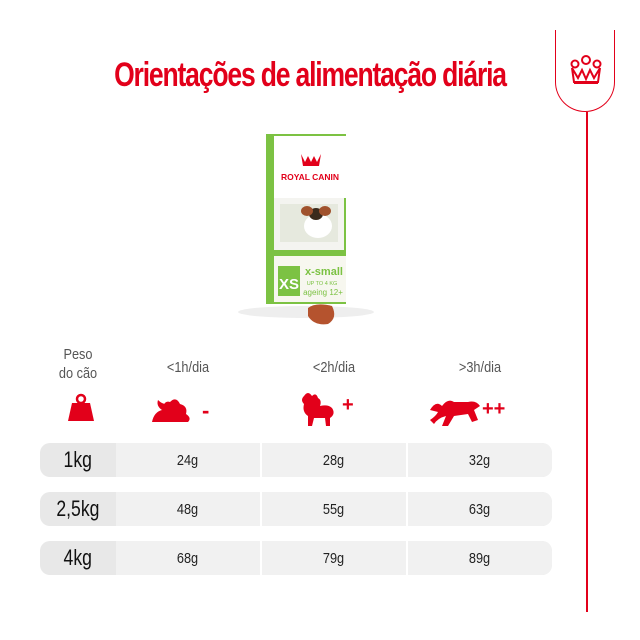 This screenshot has height=640, width=640. I want to click on cell-high: 89g, so click(480, 558).